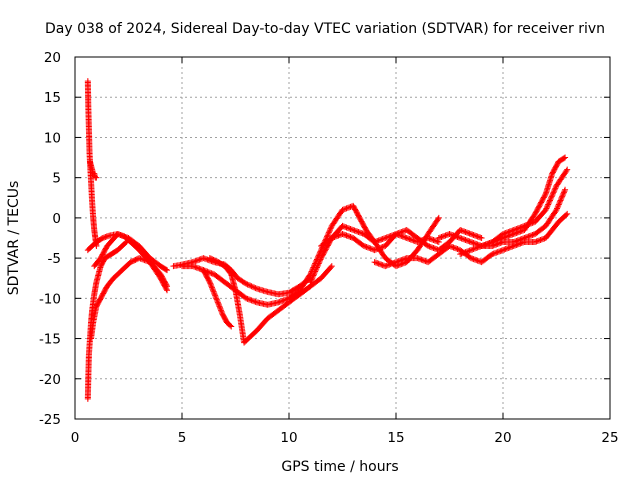 This screenshot has height=480, width=640. I want to click on series-track-g, so click(257, 285).